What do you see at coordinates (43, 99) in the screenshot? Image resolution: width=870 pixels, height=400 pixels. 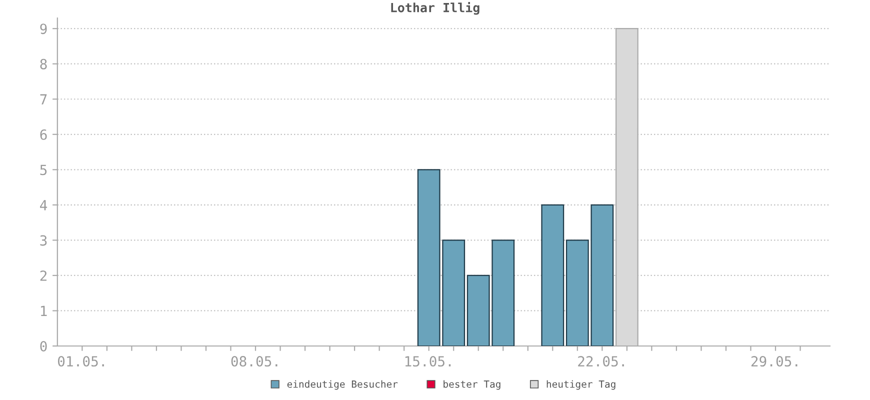 I see `y-tick-label: 7` at bounding box center [43, 99].